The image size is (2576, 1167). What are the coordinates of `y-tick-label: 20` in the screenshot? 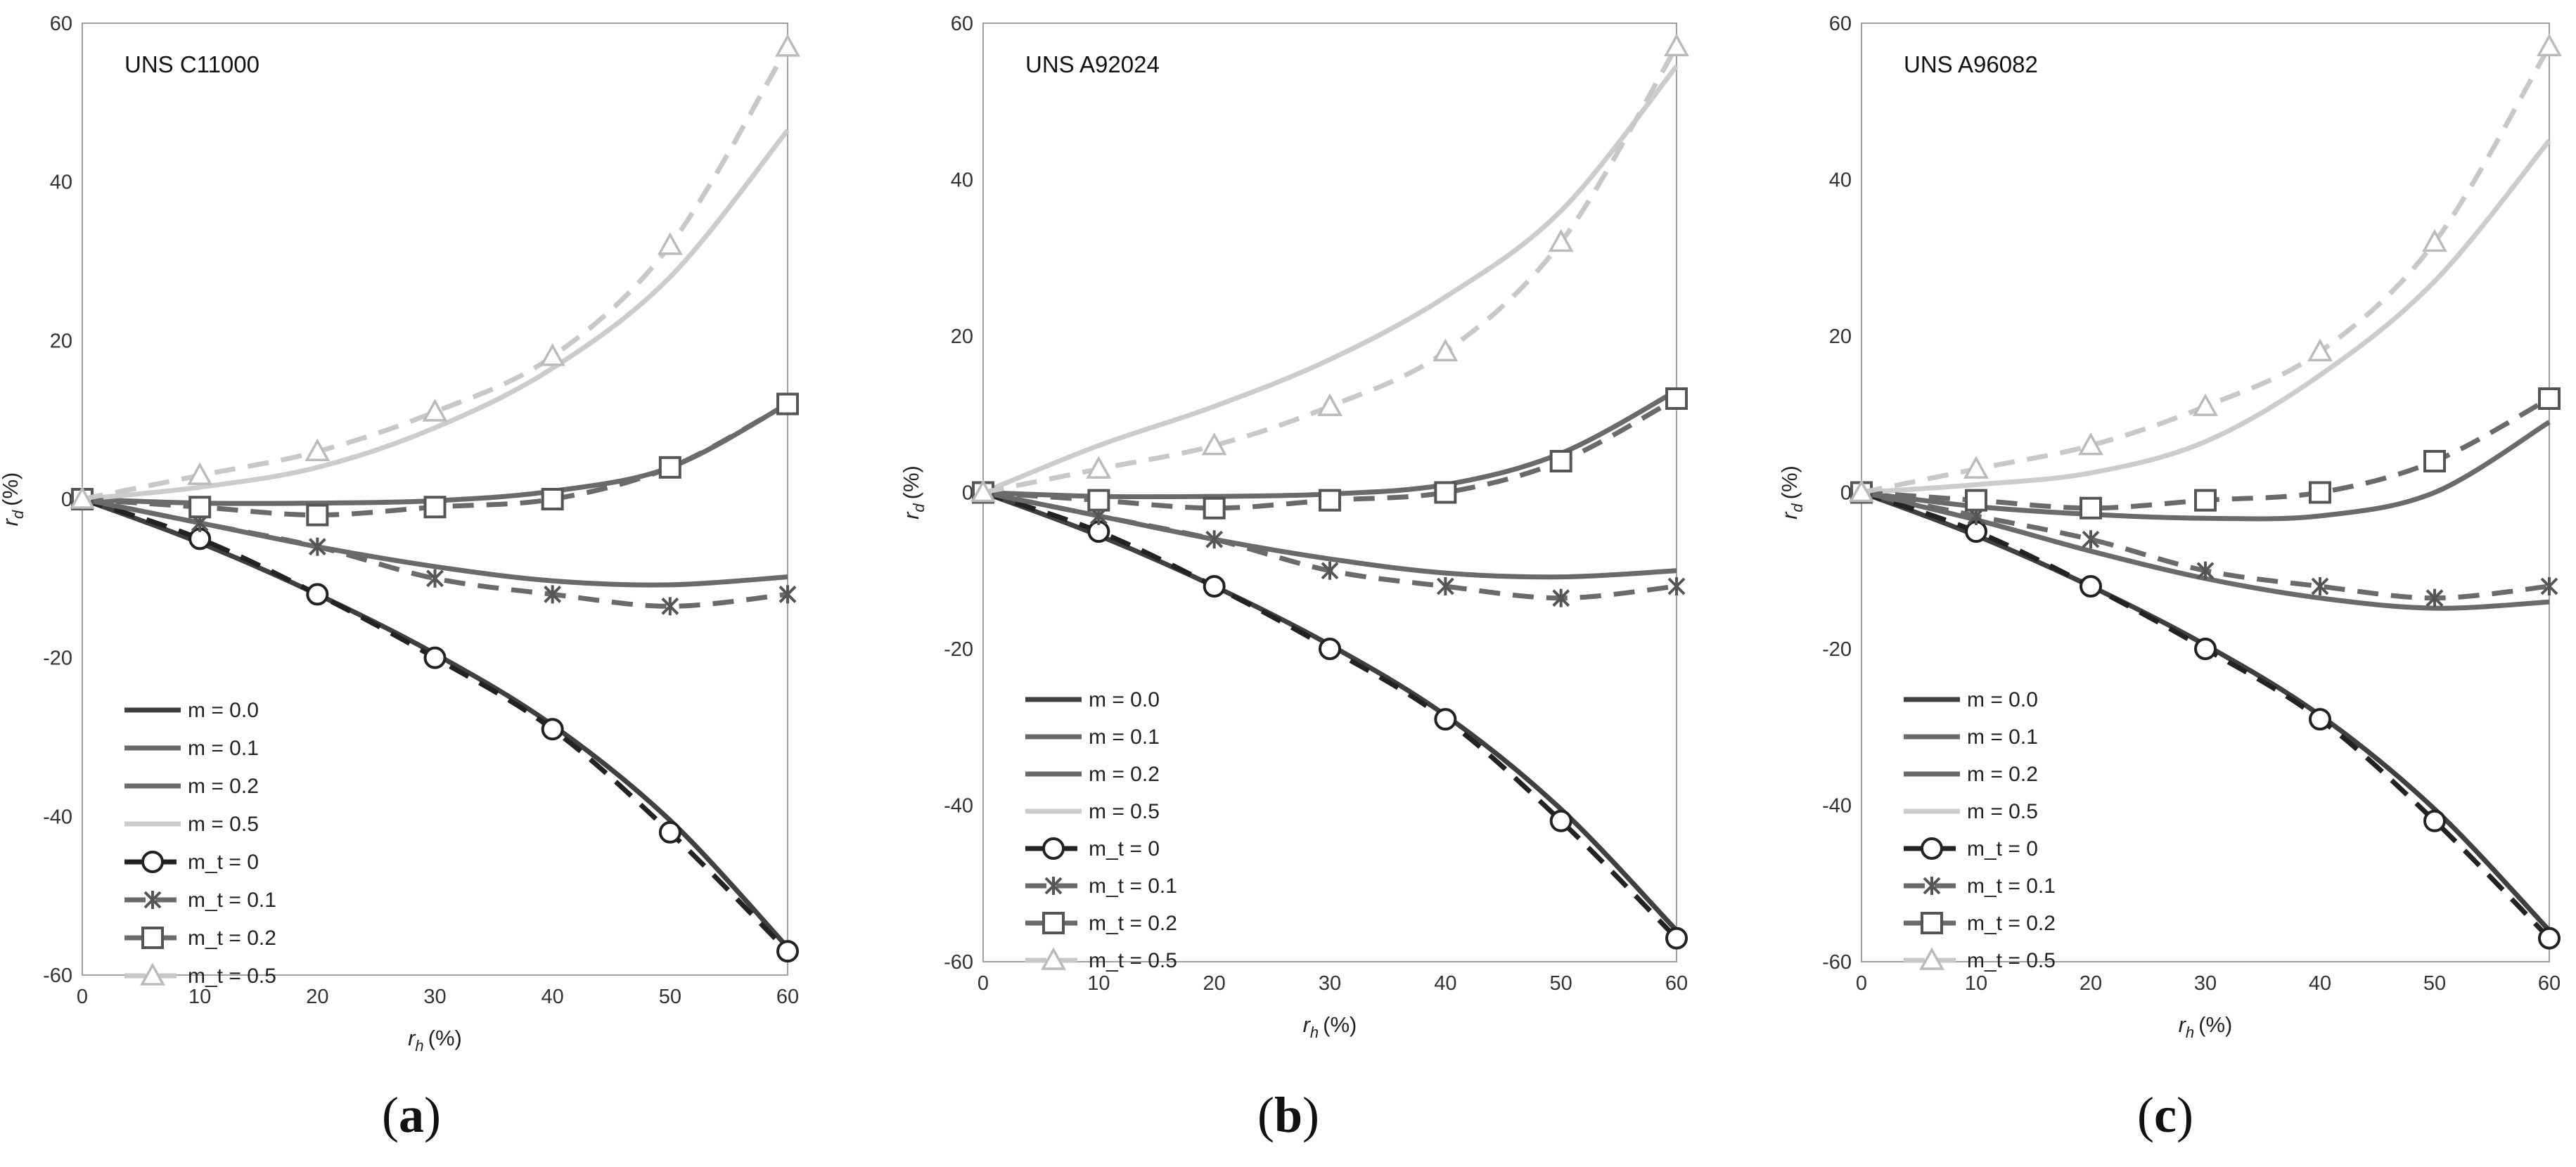 It's located at (61, 341).